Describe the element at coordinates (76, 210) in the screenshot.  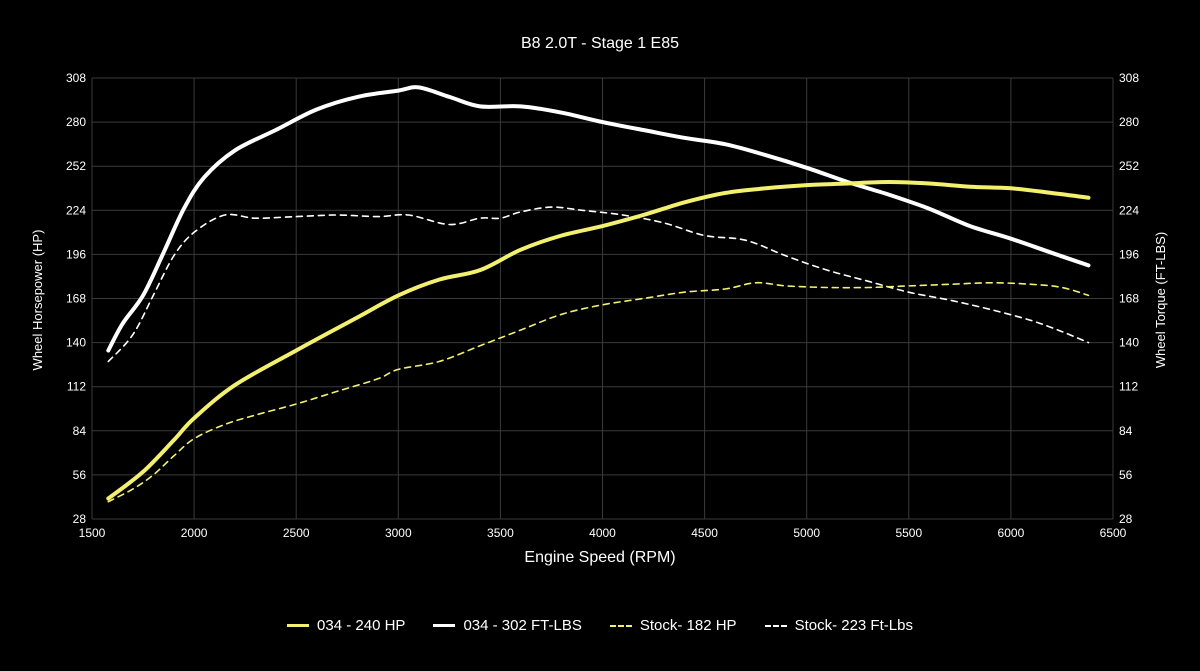
I see `y-tick-label-left: 224` at that location.